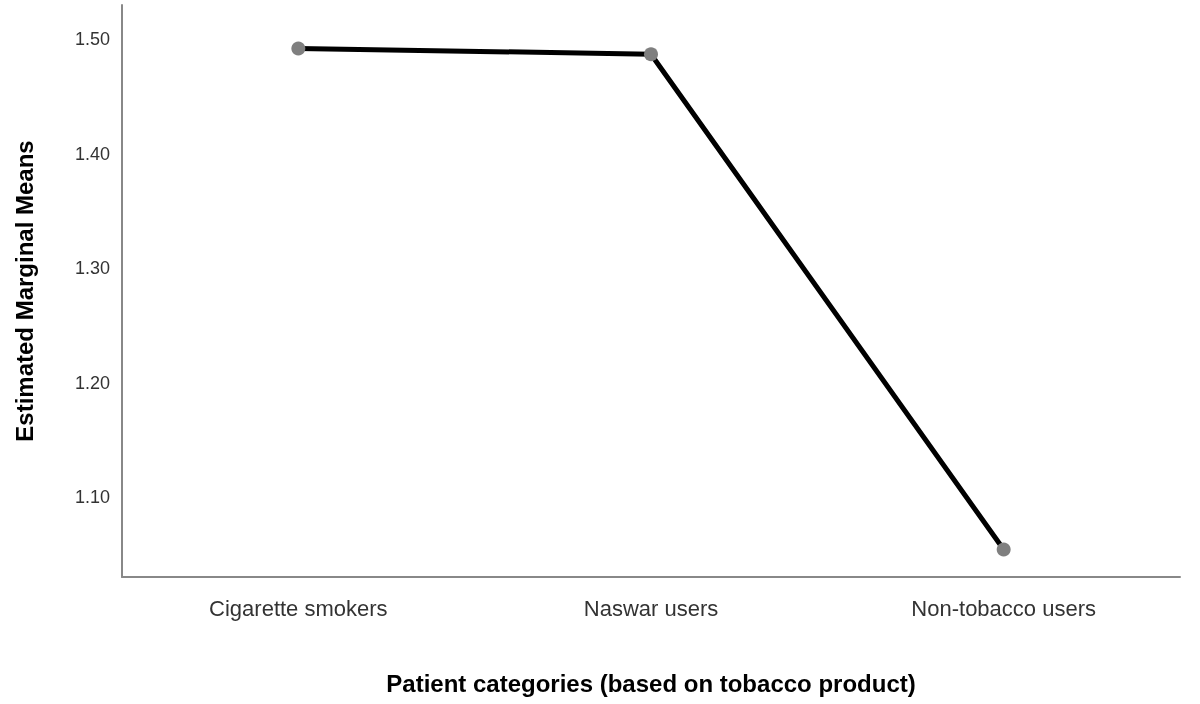 The image size is (1200, 704). Describe the element at coordinates (92, 382) in the screenshot. I see `y-tick-label: 1.20` at that location.